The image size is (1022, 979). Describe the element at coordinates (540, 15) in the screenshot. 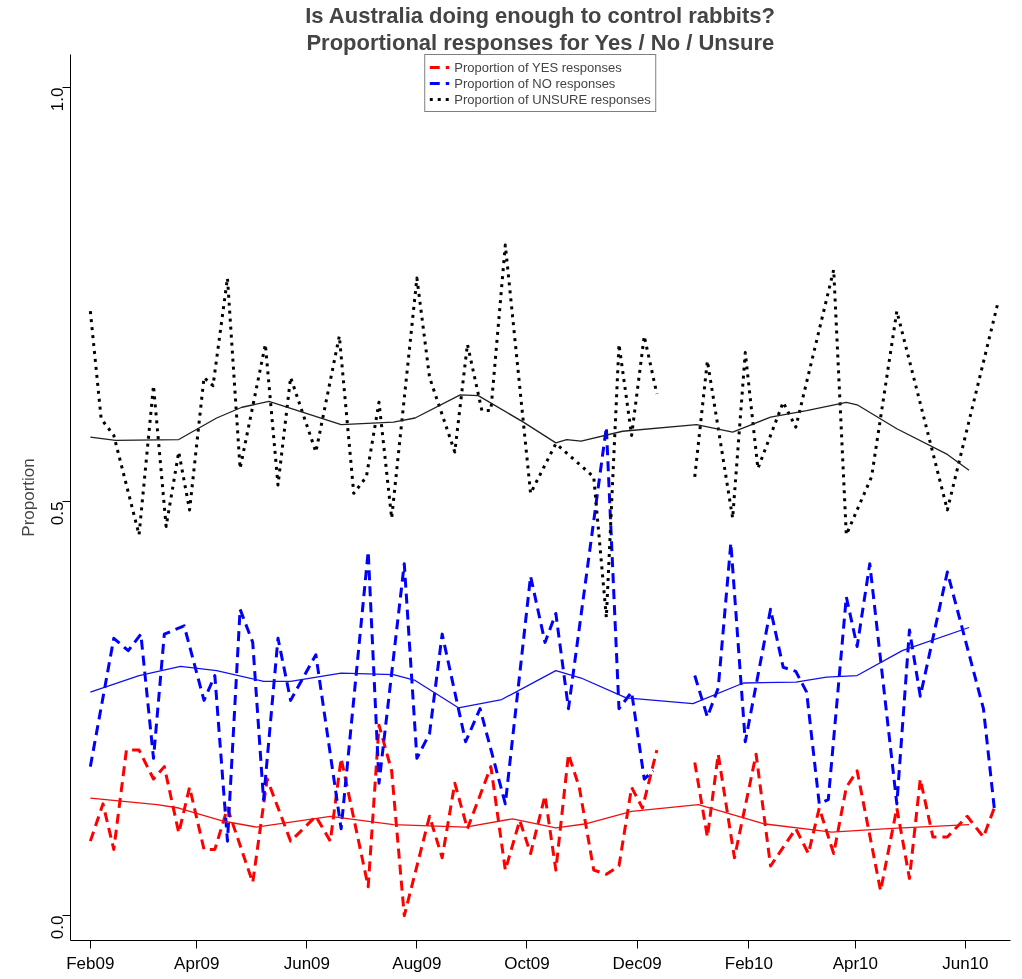

I see `chart-title: Is Australia doing enough to control rabbits?` at that location.